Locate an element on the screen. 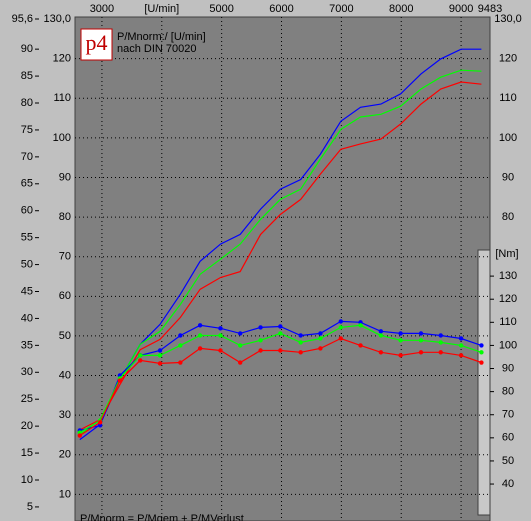  y-tick-label: 50 is located at coordinates (27, 264).